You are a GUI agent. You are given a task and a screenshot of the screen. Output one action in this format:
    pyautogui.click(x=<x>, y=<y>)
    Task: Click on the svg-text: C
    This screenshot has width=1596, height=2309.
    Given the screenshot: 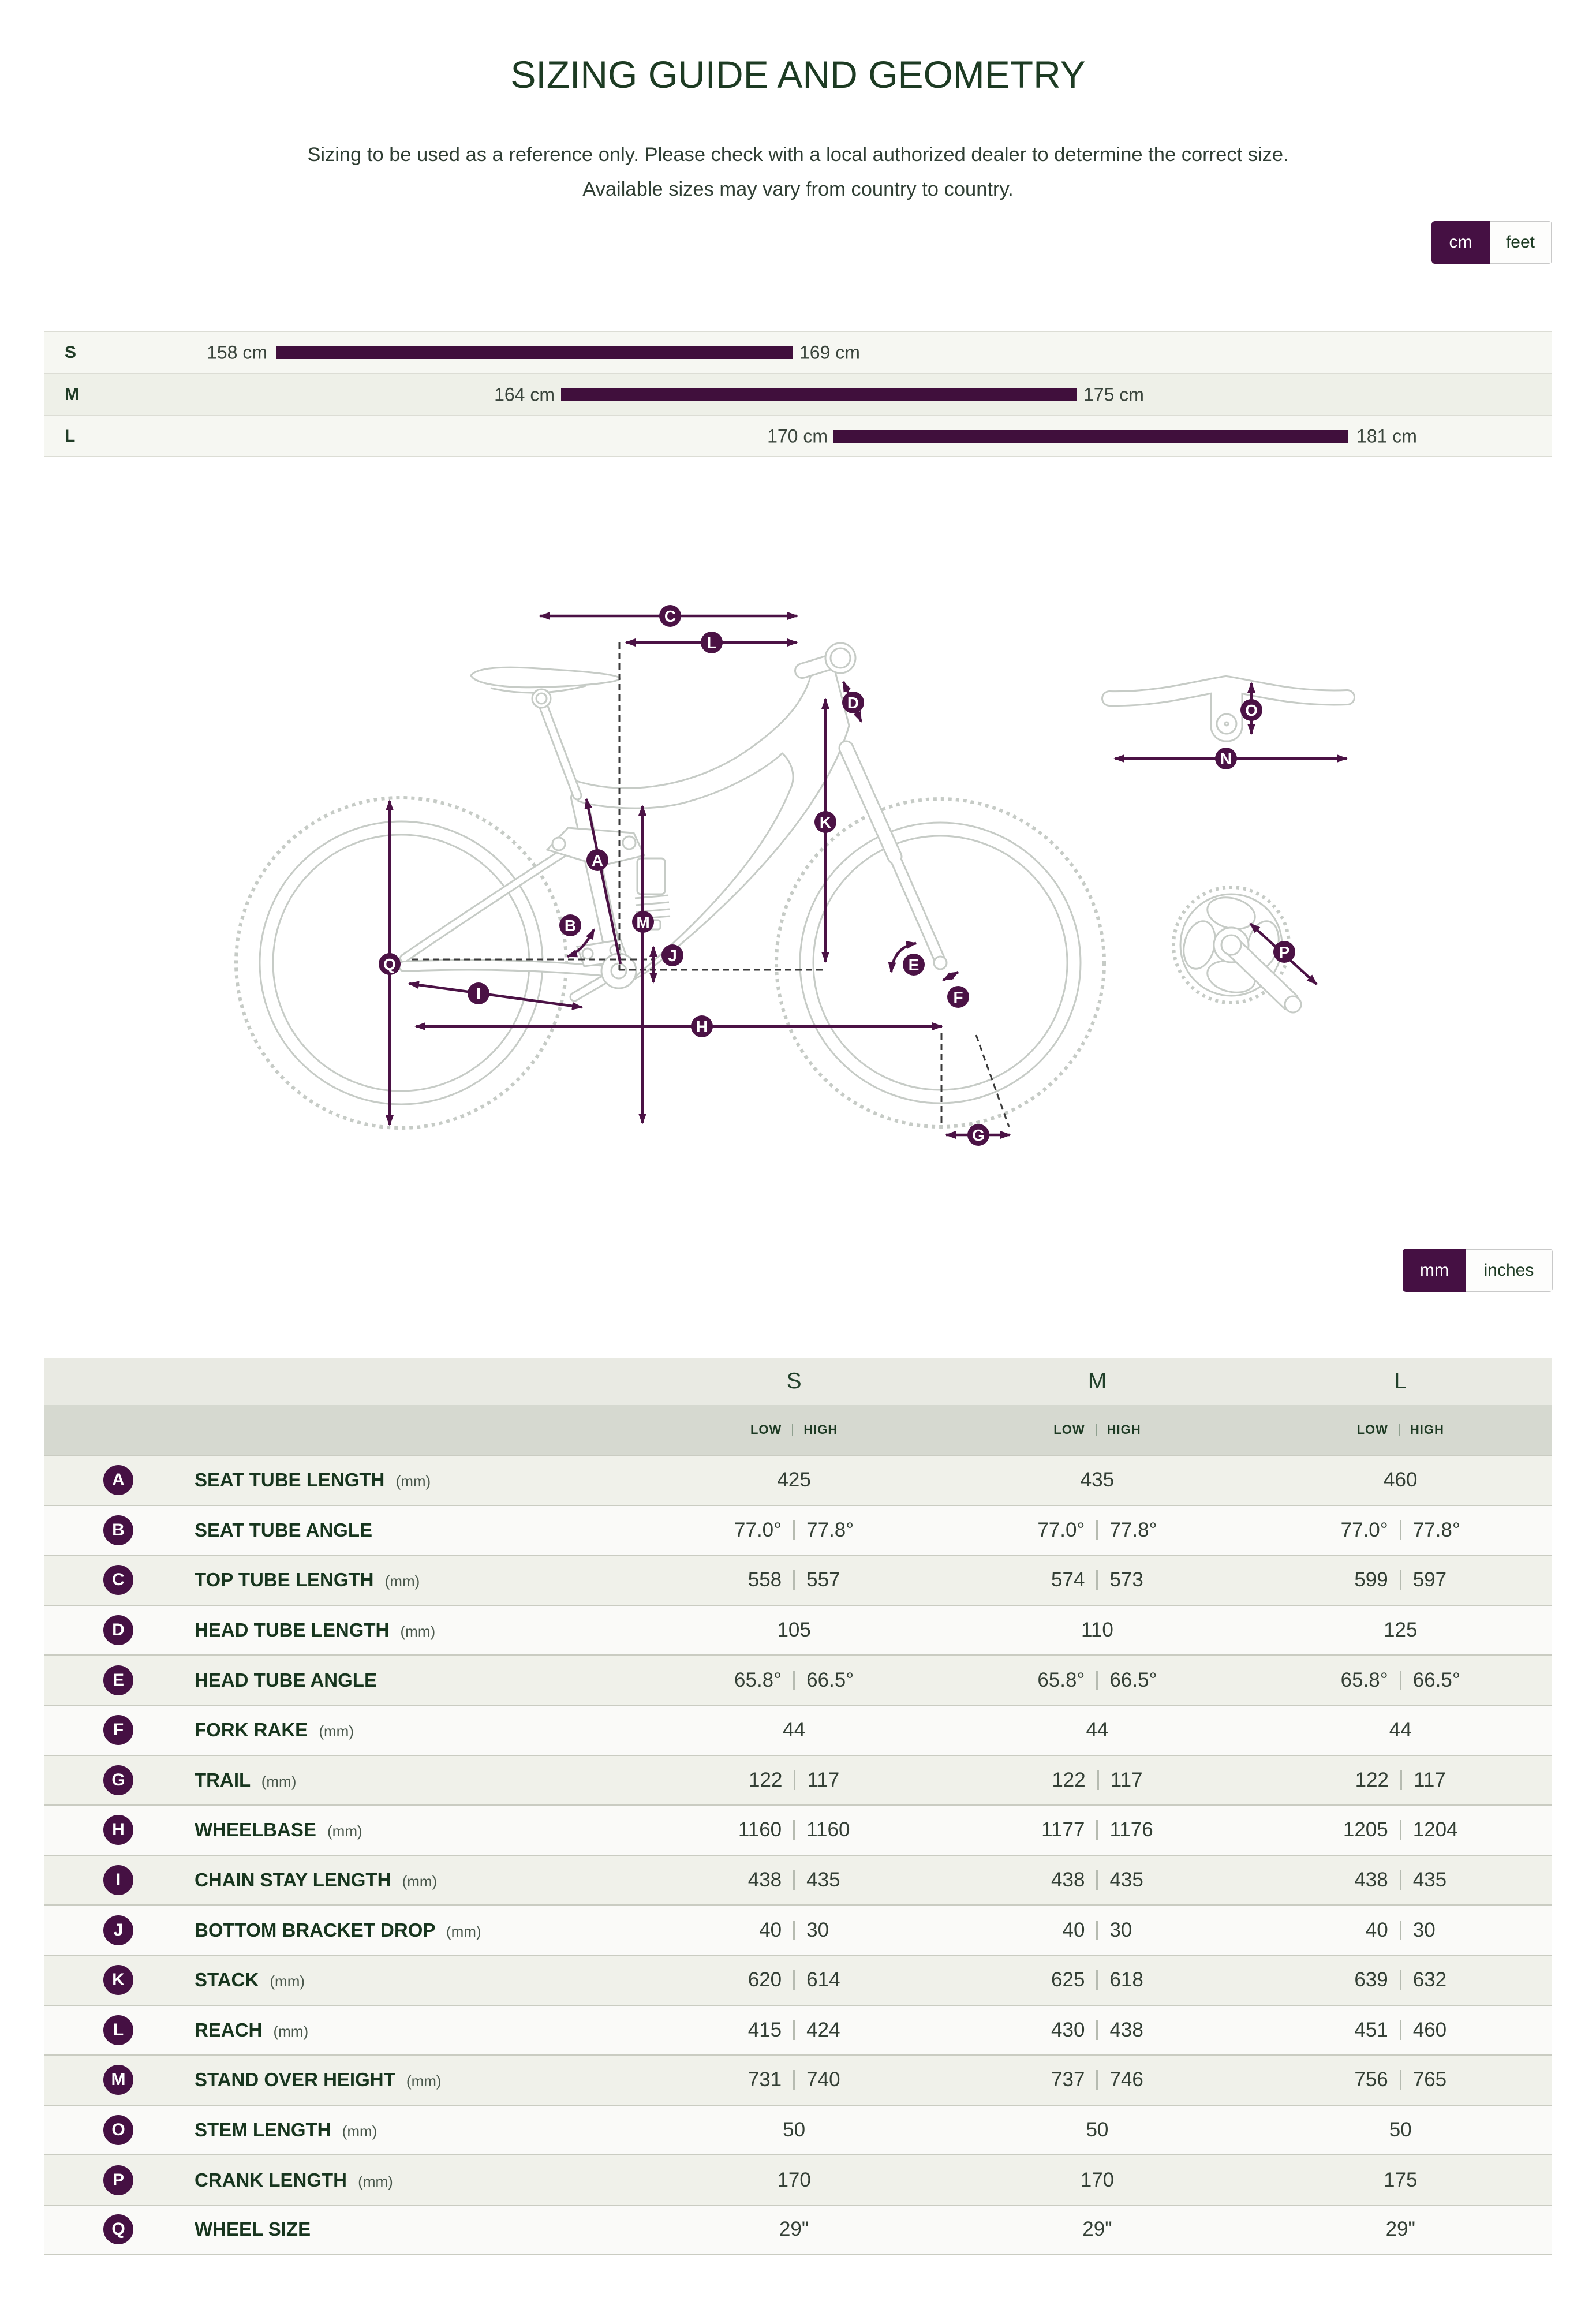 What is the action you would take?
    pyautogui.click(x=670, y=616)
    